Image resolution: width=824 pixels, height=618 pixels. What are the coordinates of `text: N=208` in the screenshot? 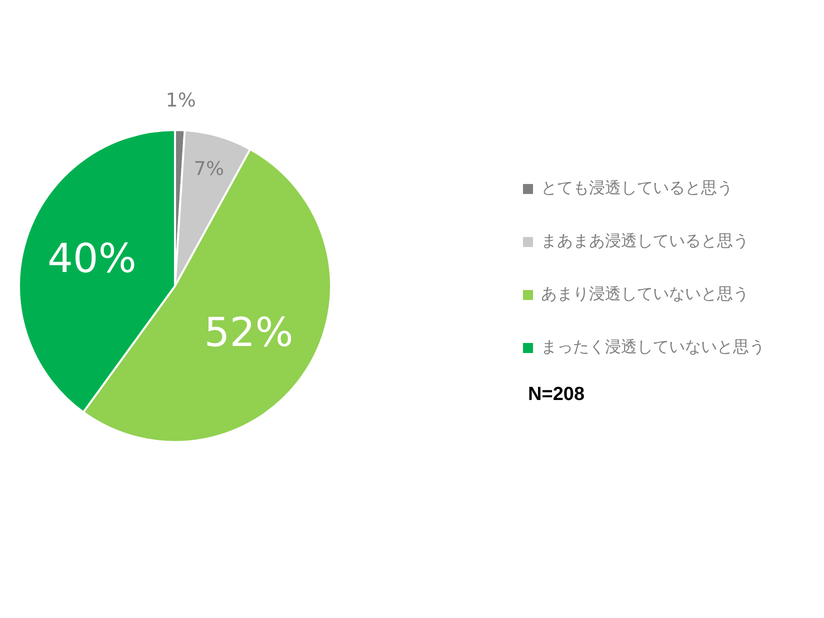 It's located at (556, 395).